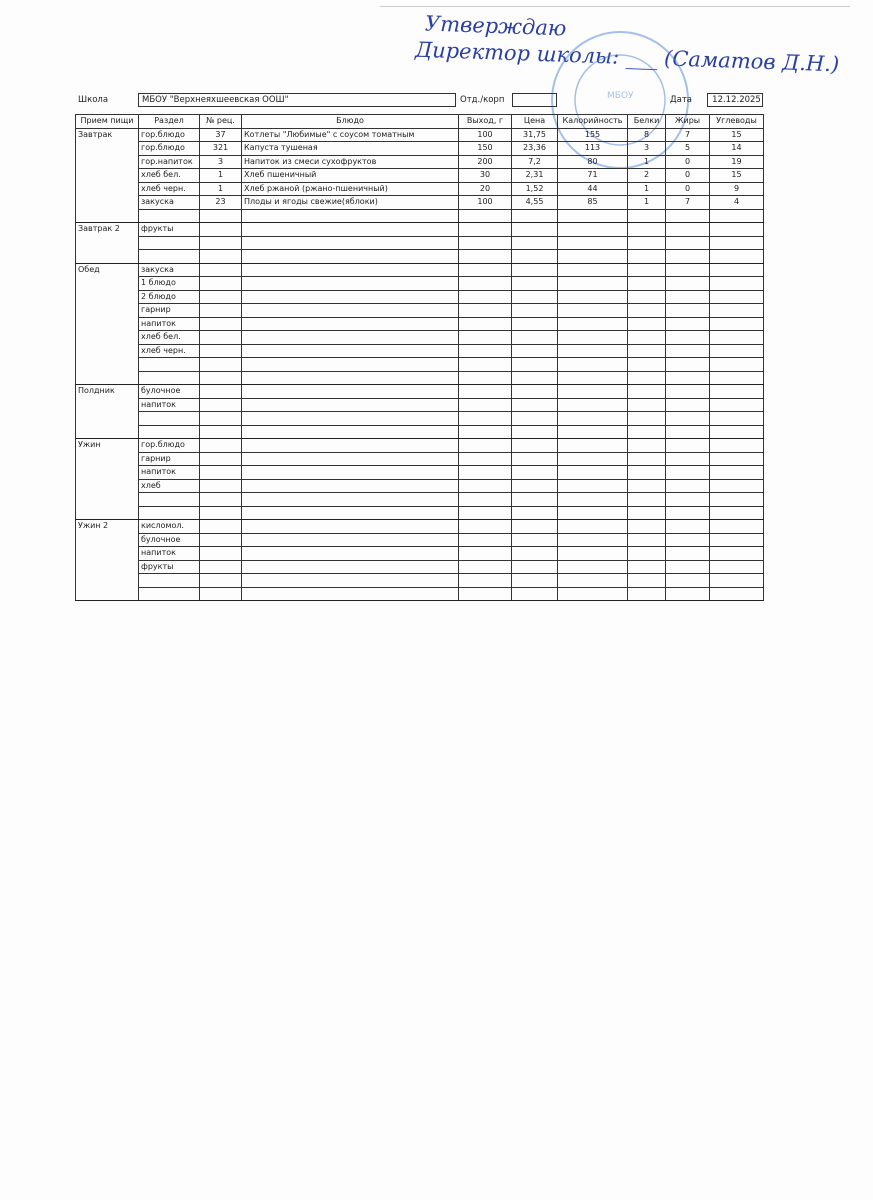 This screenshot has width=873, height=1200. Describe the element at coordinates (592, 148) in the screenshot. I see `calories-cell: 113` at that location.